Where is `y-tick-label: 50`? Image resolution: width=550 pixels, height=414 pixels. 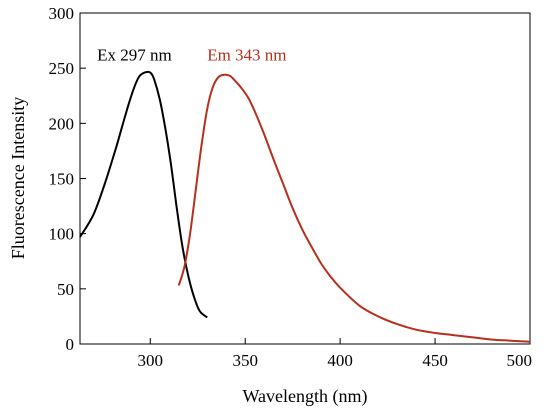 y-tick-label: 50 is located at coordinates (65, 289).